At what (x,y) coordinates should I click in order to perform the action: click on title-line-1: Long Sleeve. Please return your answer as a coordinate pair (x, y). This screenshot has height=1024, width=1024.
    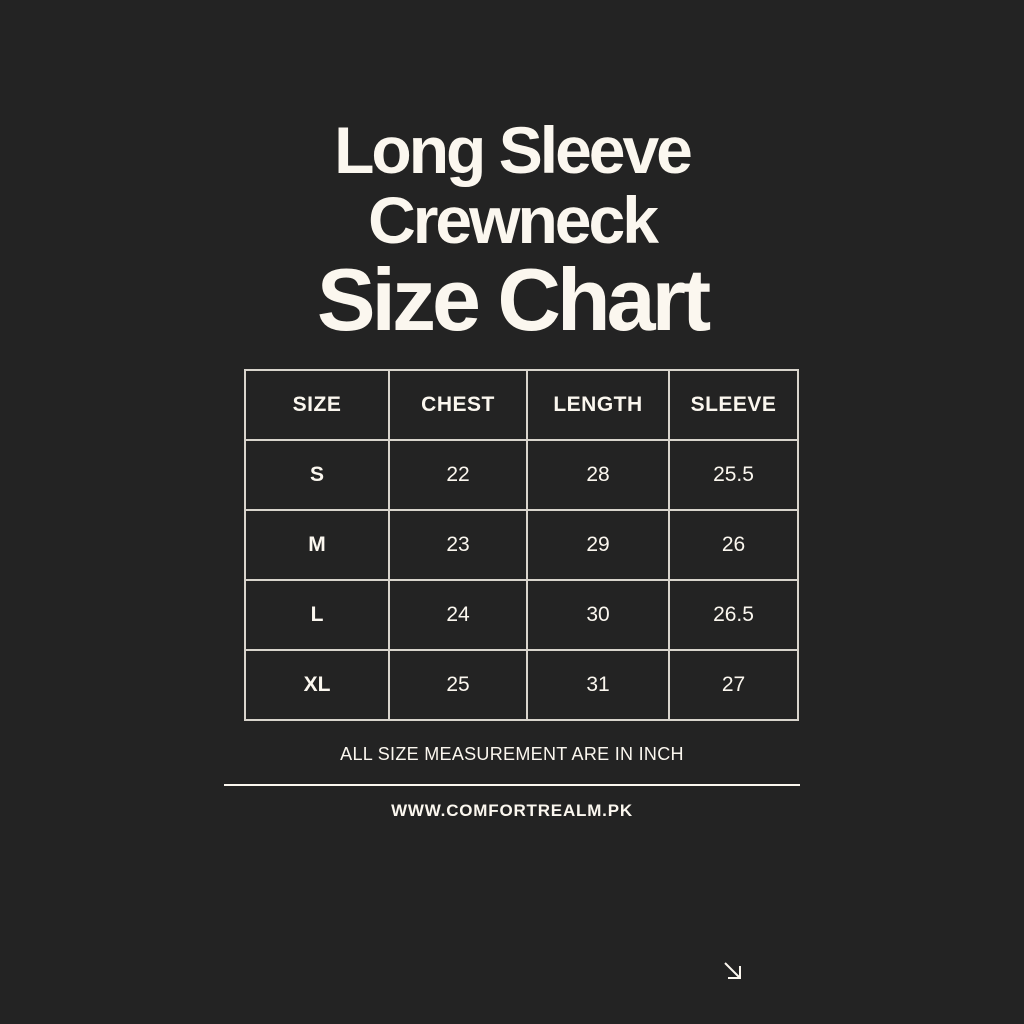
    Looking at the image, I should click on (513, 150).